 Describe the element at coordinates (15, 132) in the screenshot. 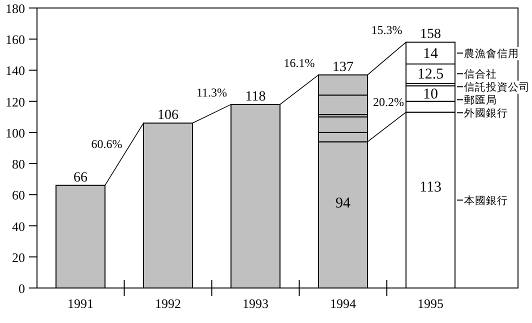

I see `y-tick-label: 100` at that location.